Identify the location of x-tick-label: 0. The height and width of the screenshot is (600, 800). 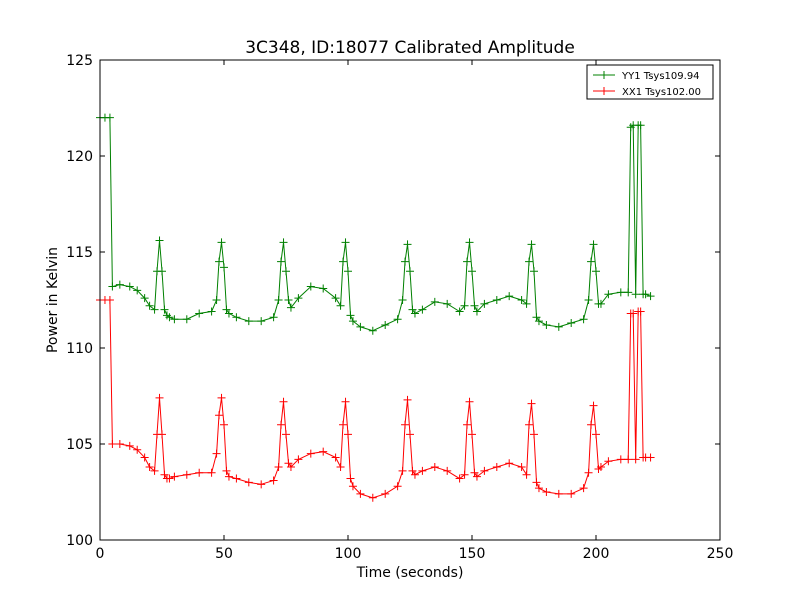
(100, 554).